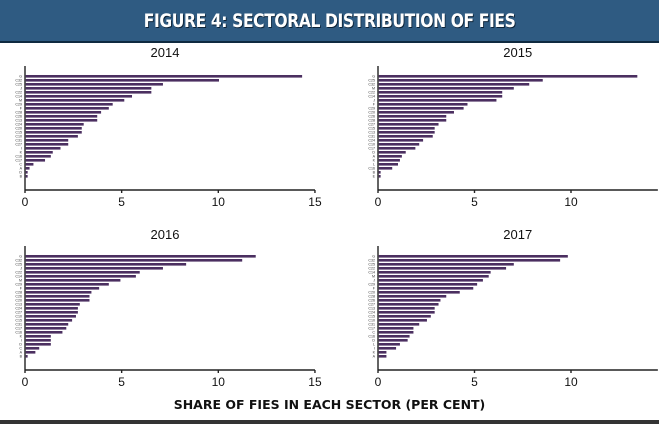 This screenshot has height=424, width=659. What do you see at coordinates (371, 81) in the screenshot?
I see `category-label: C25` at bounding box center [371, 81].